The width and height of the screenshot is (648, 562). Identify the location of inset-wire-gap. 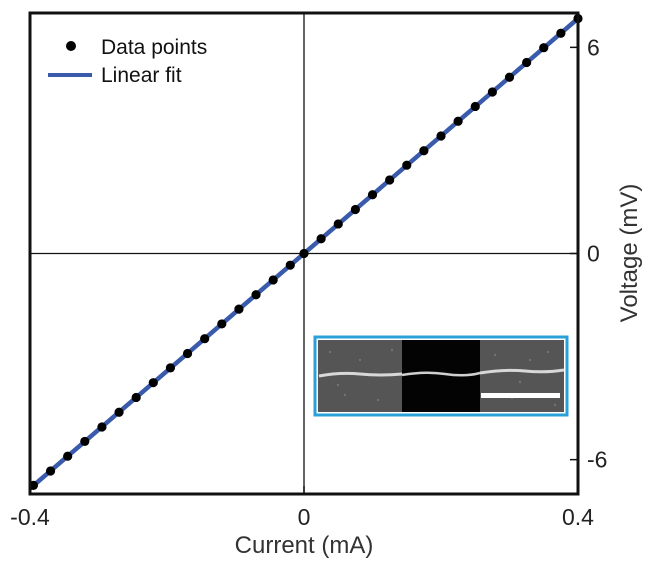
(441, 374).